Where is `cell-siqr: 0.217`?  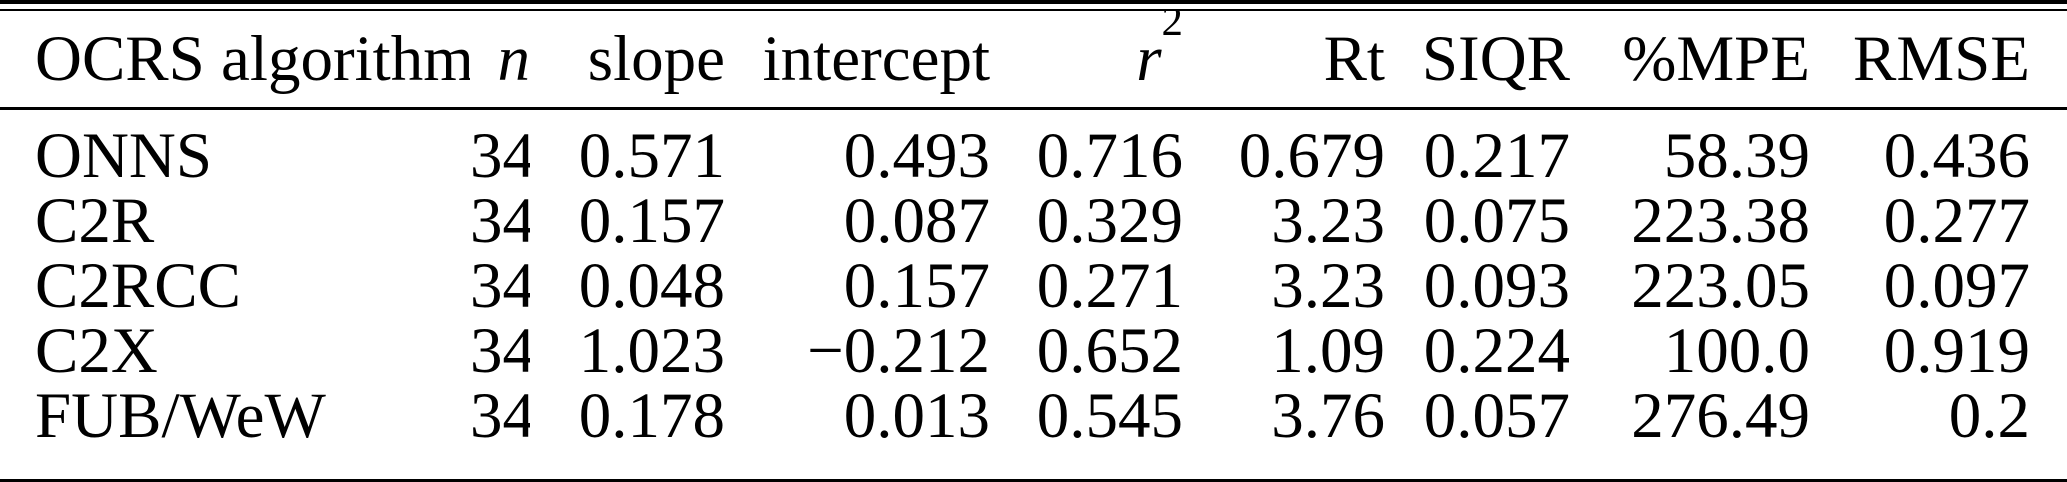
cell-siqr: 0.217 is located at coordinates (1496, 154).